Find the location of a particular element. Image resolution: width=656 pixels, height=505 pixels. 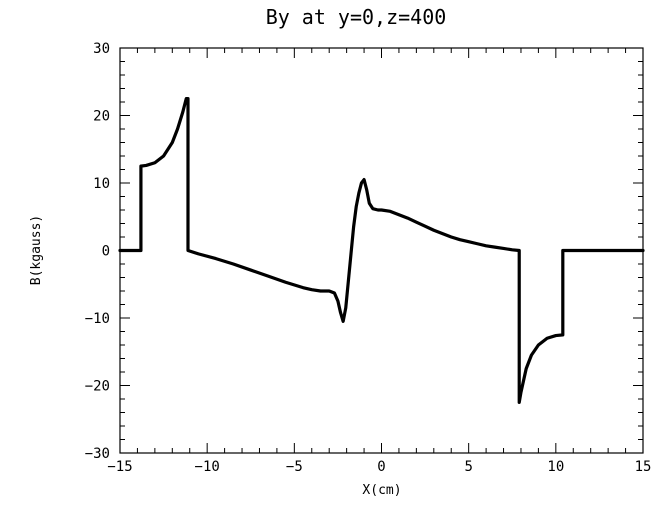

y-tick-label: −30 is located at coordinates (97, 454).